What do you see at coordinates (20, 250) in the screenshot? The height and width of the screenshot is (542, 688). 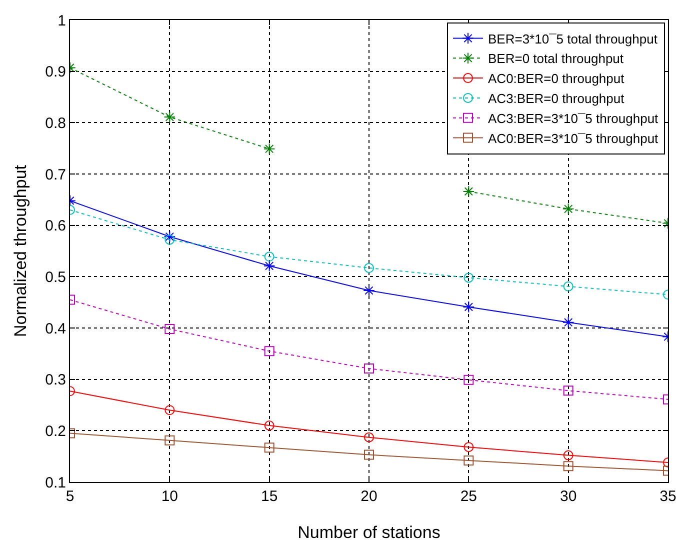 I see `y-axis-title: Normalized throughput` at bounding box center [20, 250].